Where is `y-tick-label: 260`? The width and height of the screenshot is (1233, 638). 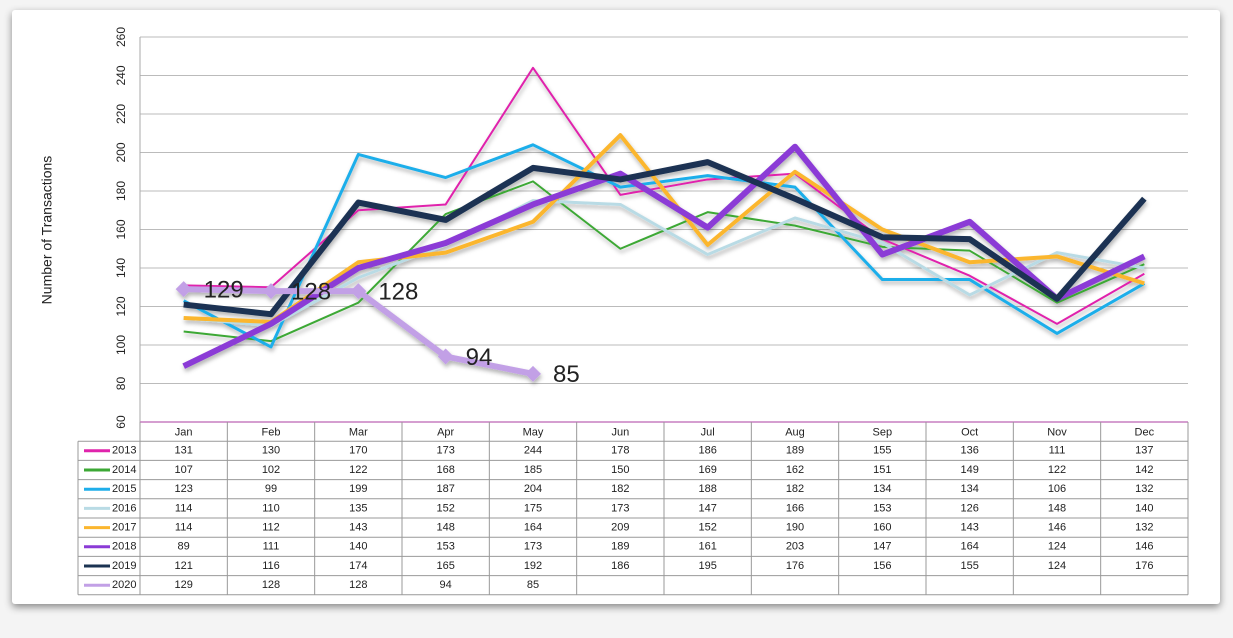 y-tick-label: 260 is located at coordinates (121, 37).